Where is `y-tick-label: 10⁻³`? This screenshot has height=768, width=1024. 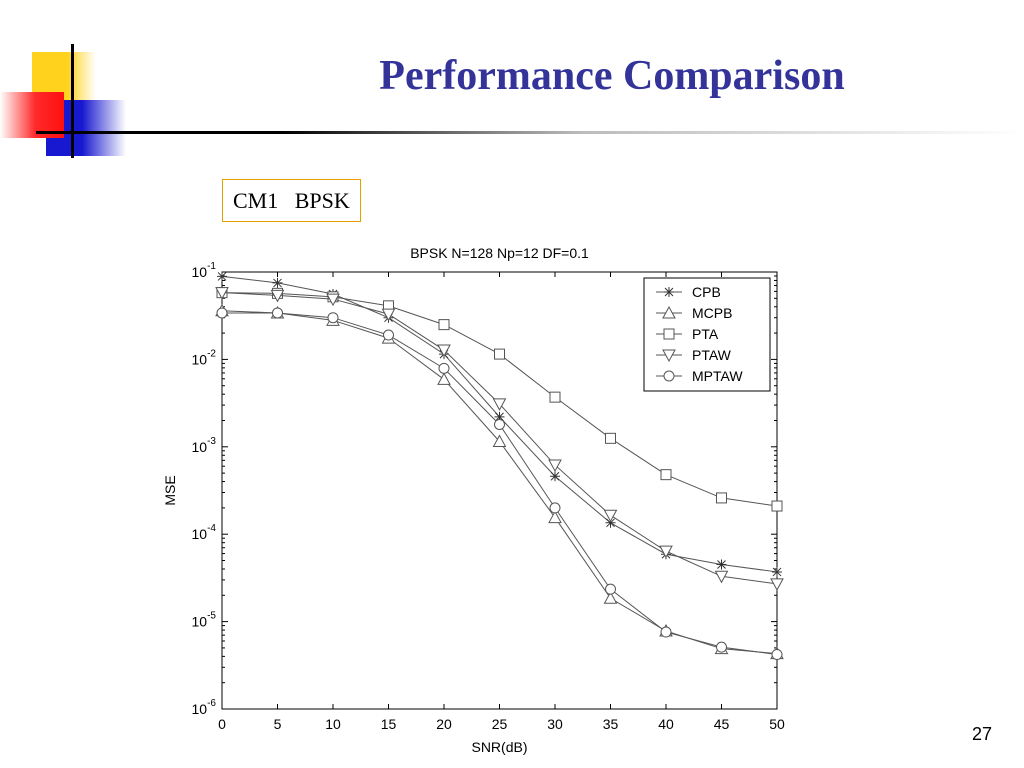
y-tick-label: 10⁻³ is located at coordinates (204, 445).